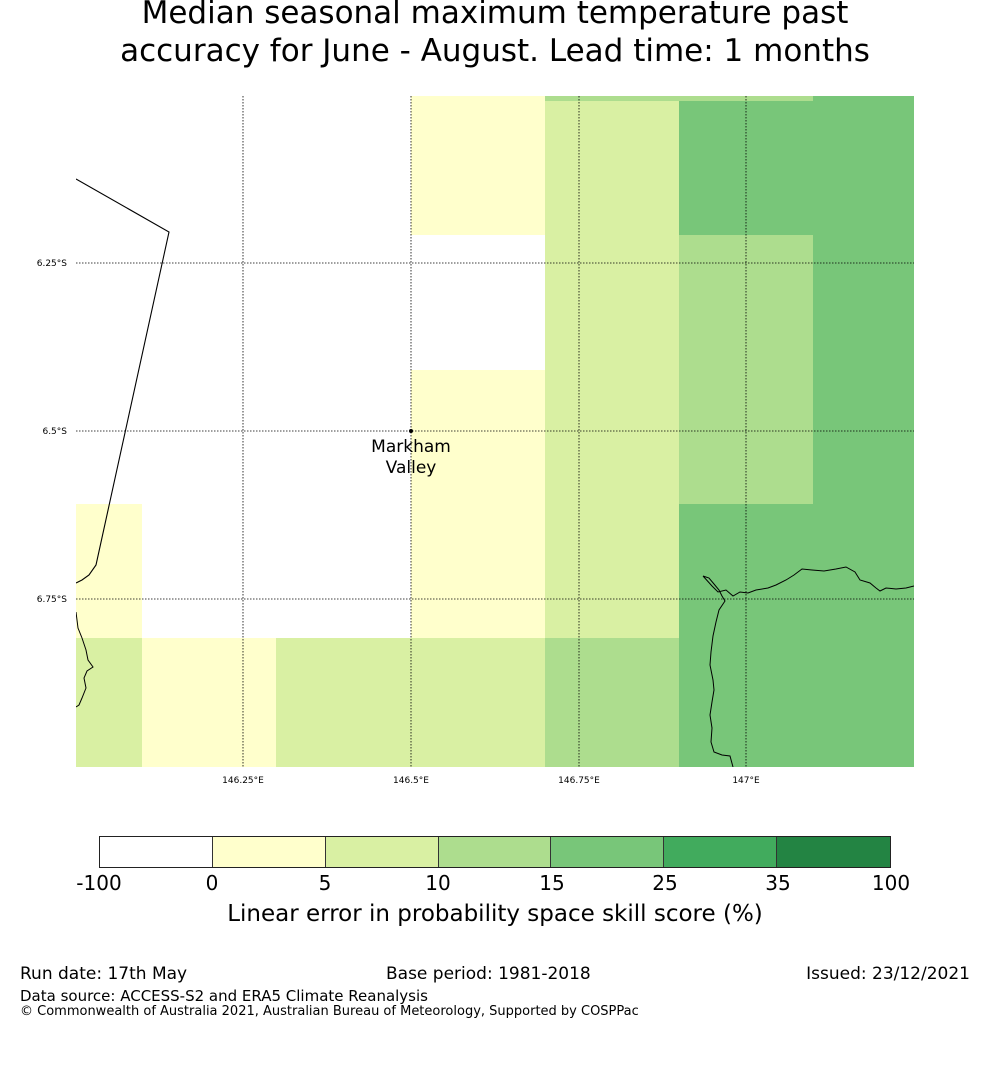 The width and height of the screenshot is (990, 1065). Describe the element at coordinates (438, 883) in the screenshot. I see `colorbar-tick: 10` at that location.